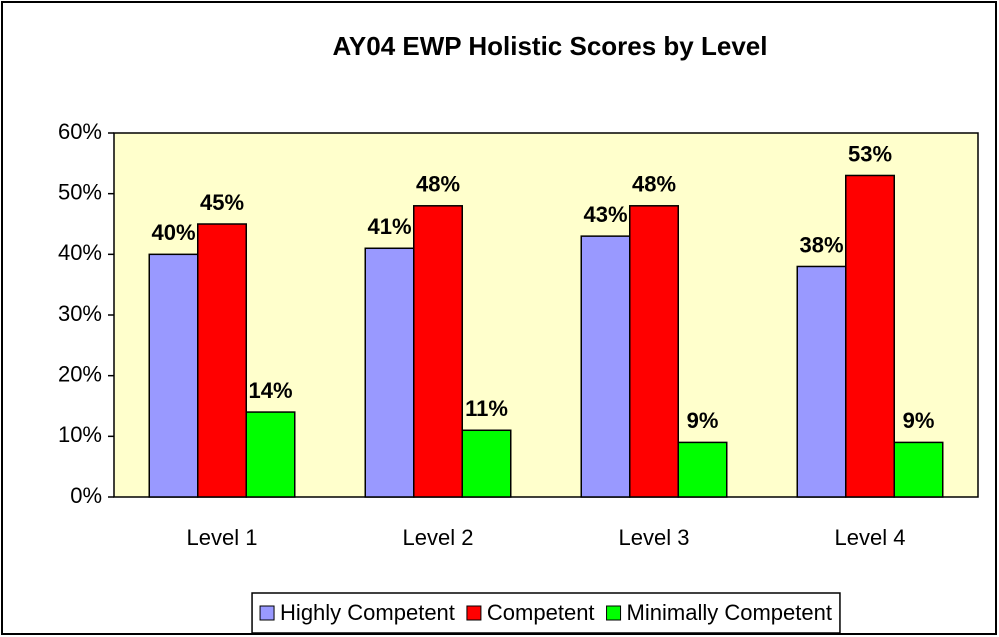 This screenshot has width=999, height=637. What do you see at coordinates (541, 612) in the screenshot?
I see `legend-label: Competent` at bounding box center [541, 612].